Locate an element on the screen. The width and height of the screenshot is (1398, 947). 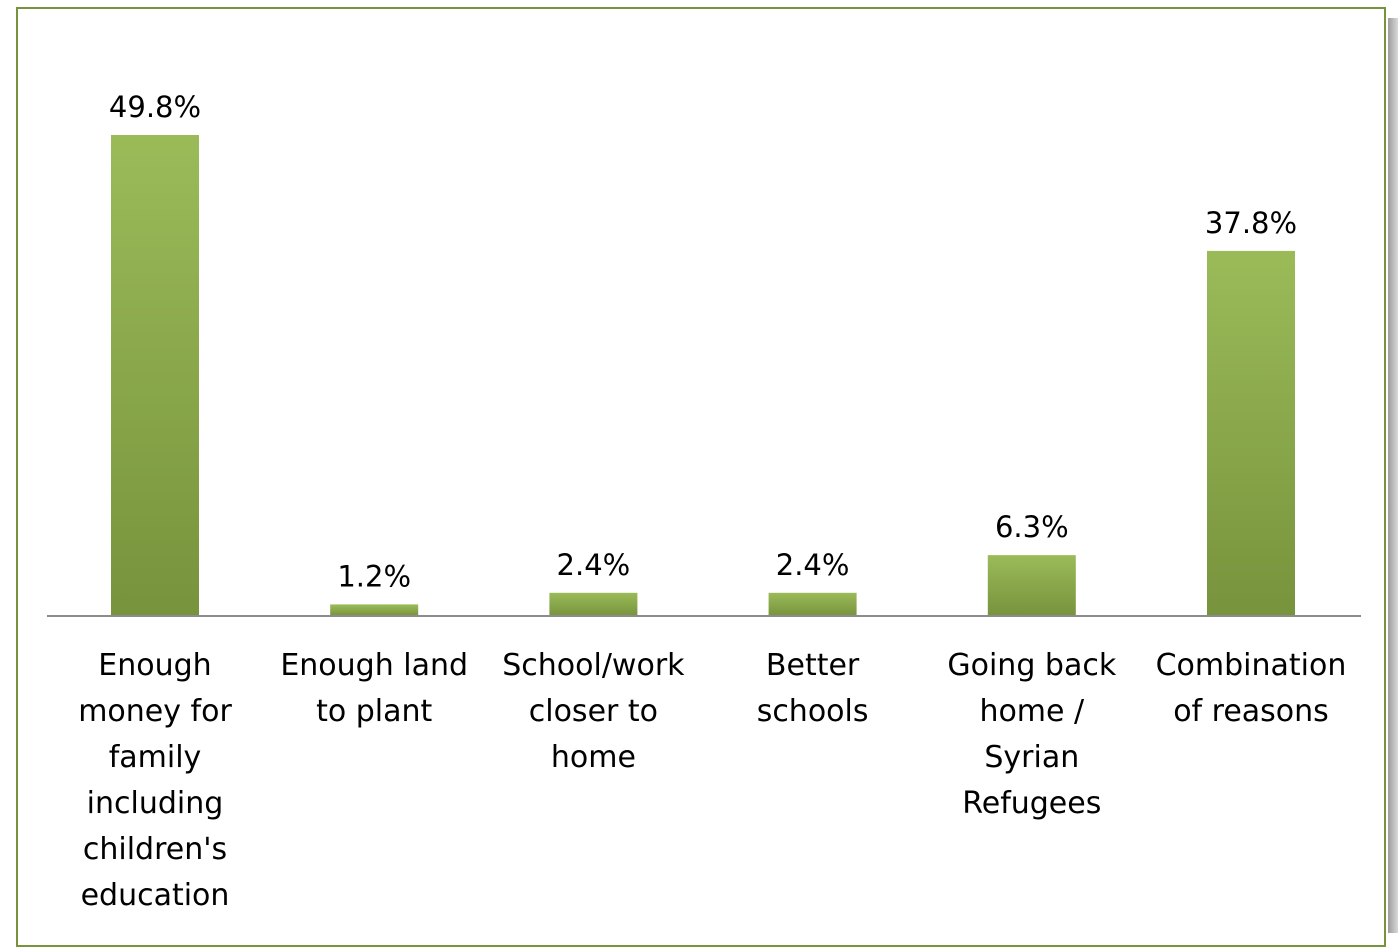
frame-shadow is located at coordinates (1393, 475).